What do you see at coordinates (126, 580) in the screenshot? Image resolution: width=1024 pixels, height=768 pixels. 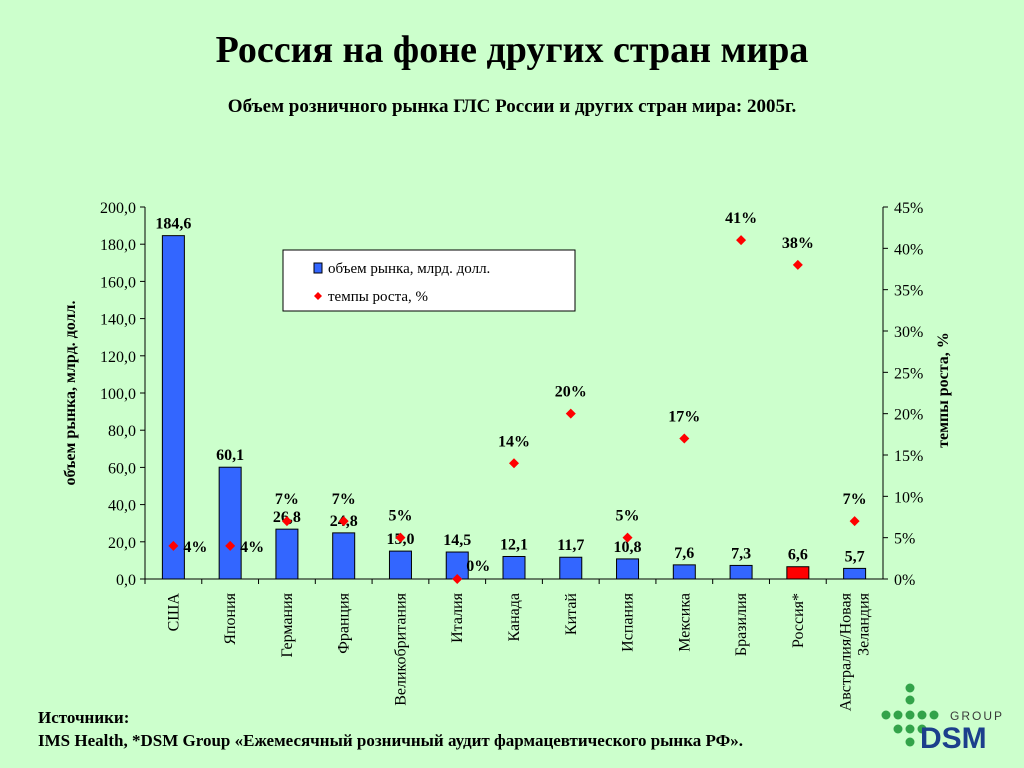 I see `left-tick-label: 0,0` at bounding box center [126, 580].